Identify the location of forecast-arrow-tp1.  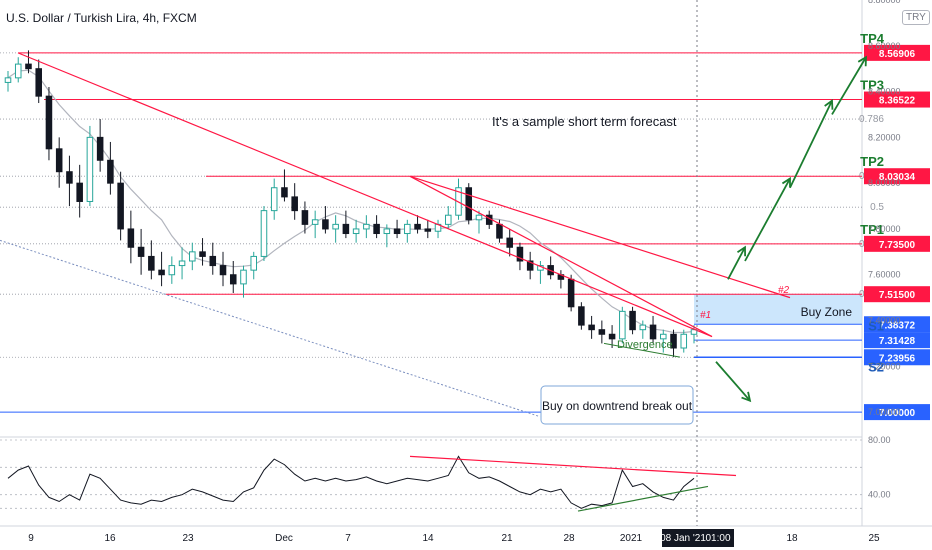
(736, 263).